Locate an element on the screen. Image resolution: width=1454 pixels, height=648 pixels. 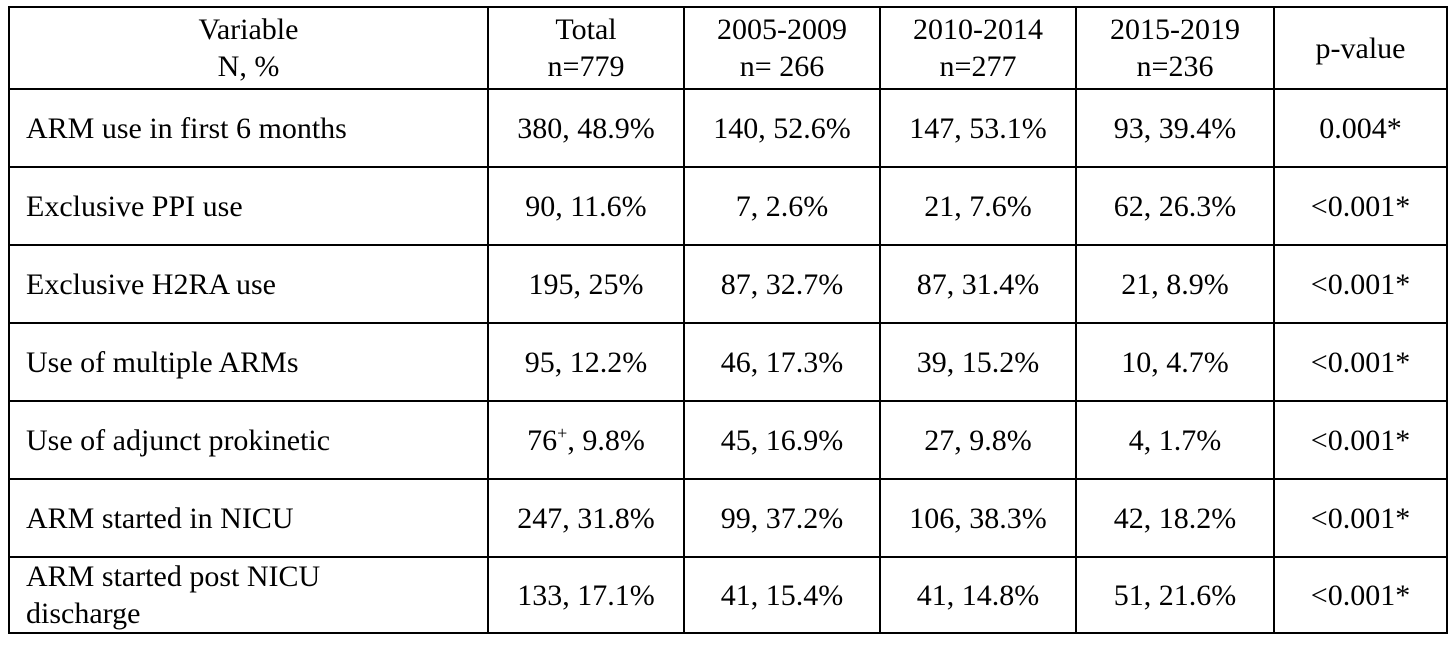
header-pvalue-label: p-value is located at coordinates (1360, 48).